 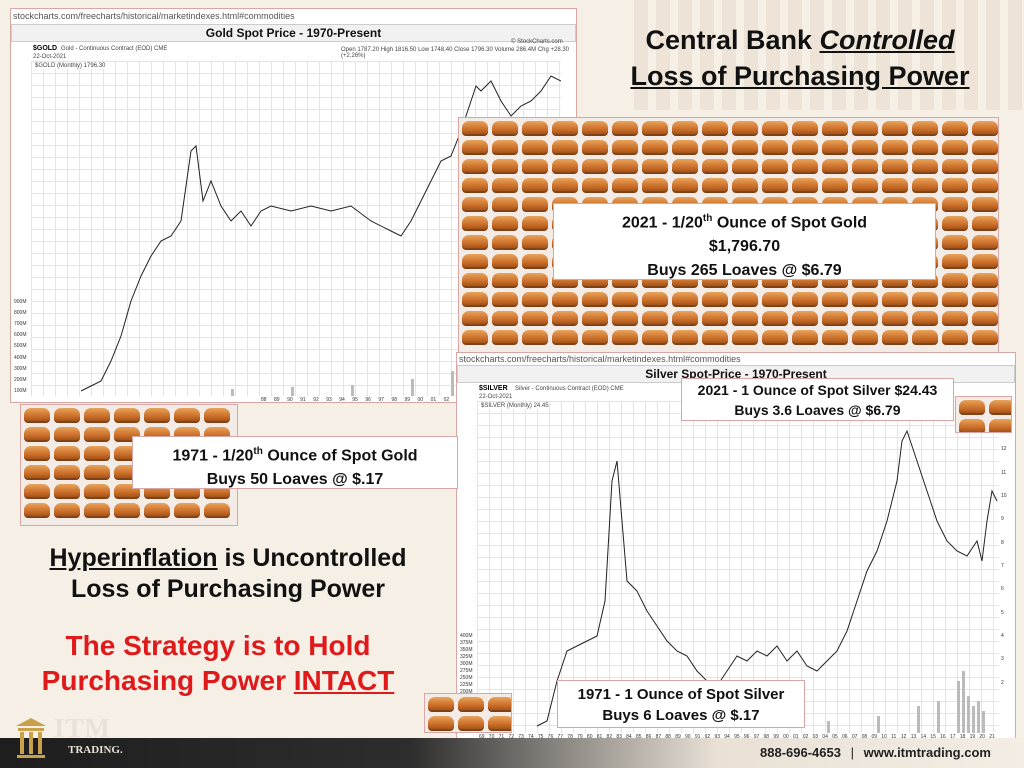 What do you see at coordinates (531, 737) in the screenshot?
I see `x-tick-label: 74` at bounding box center [531, 737].